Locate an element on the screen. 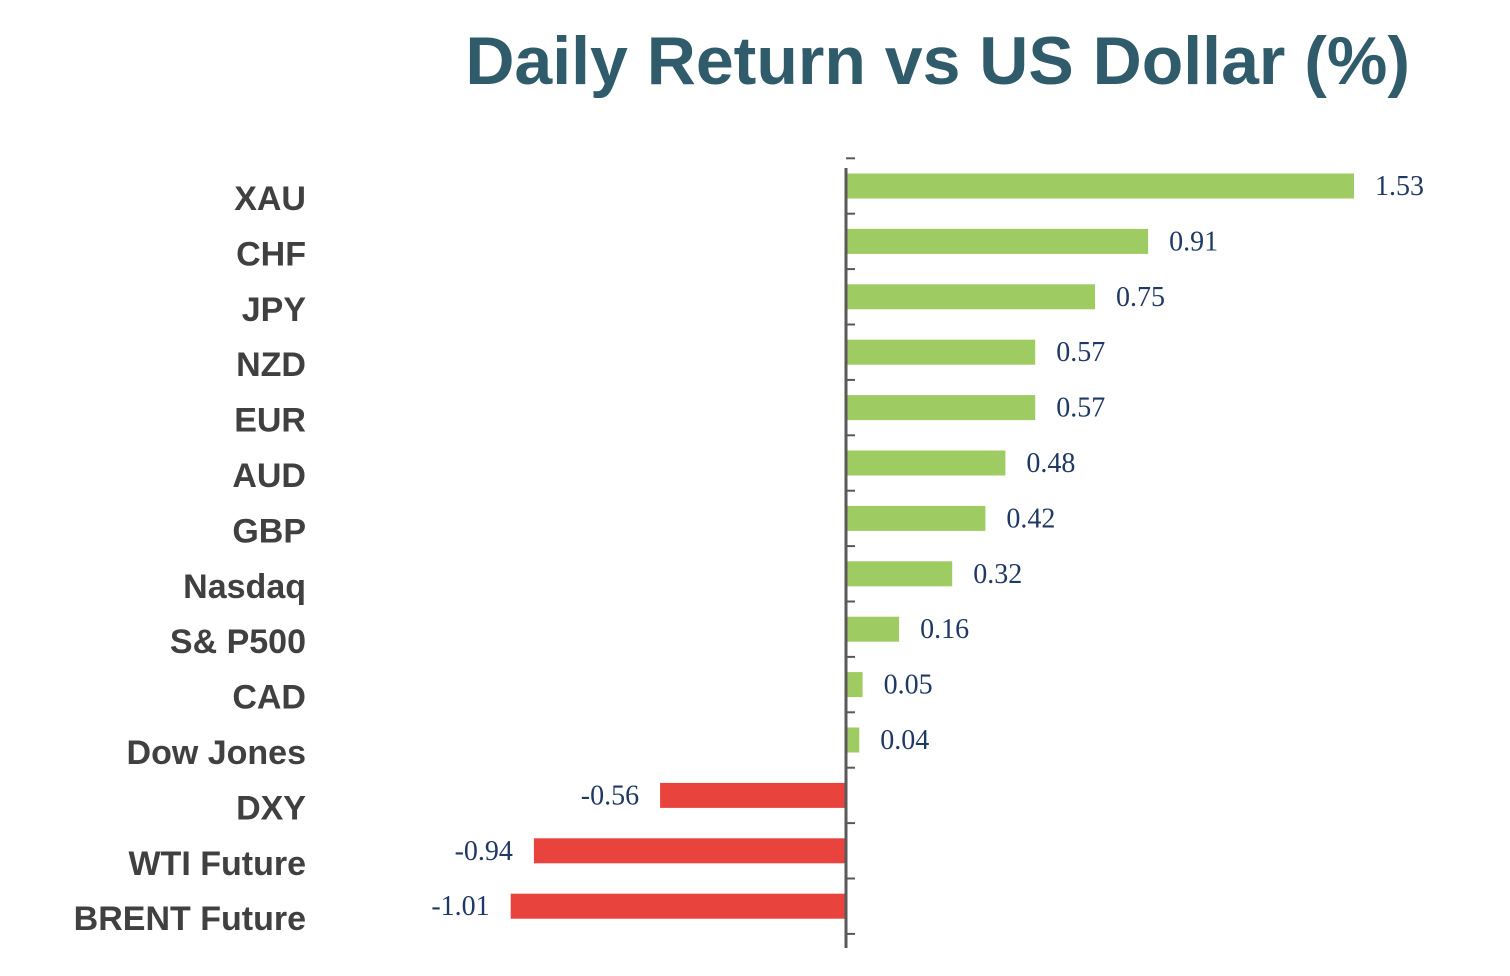  bar-s-p500 is located at coordinates (873, 629).